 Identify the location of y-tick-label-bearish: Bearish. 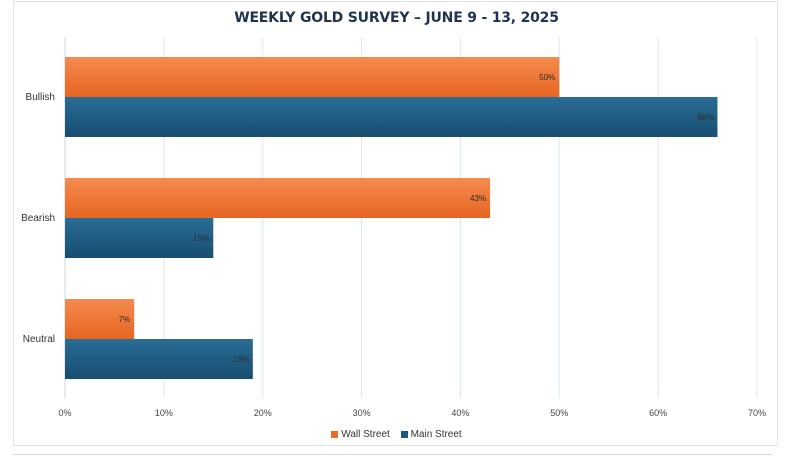
(38, 218).